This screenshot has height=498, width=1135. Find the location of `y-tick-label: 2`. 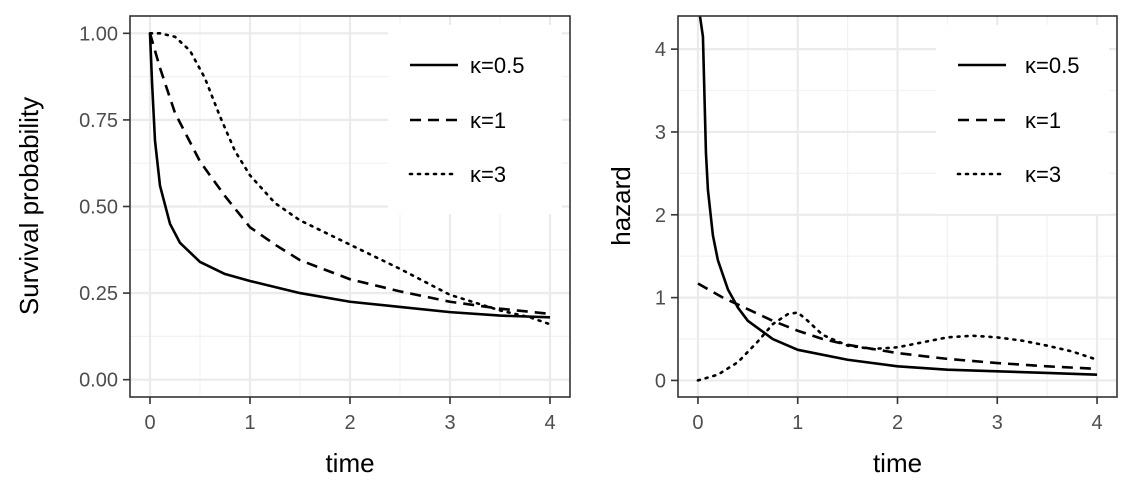

y-tick-label: 2 is located at coordinates (660, 216).